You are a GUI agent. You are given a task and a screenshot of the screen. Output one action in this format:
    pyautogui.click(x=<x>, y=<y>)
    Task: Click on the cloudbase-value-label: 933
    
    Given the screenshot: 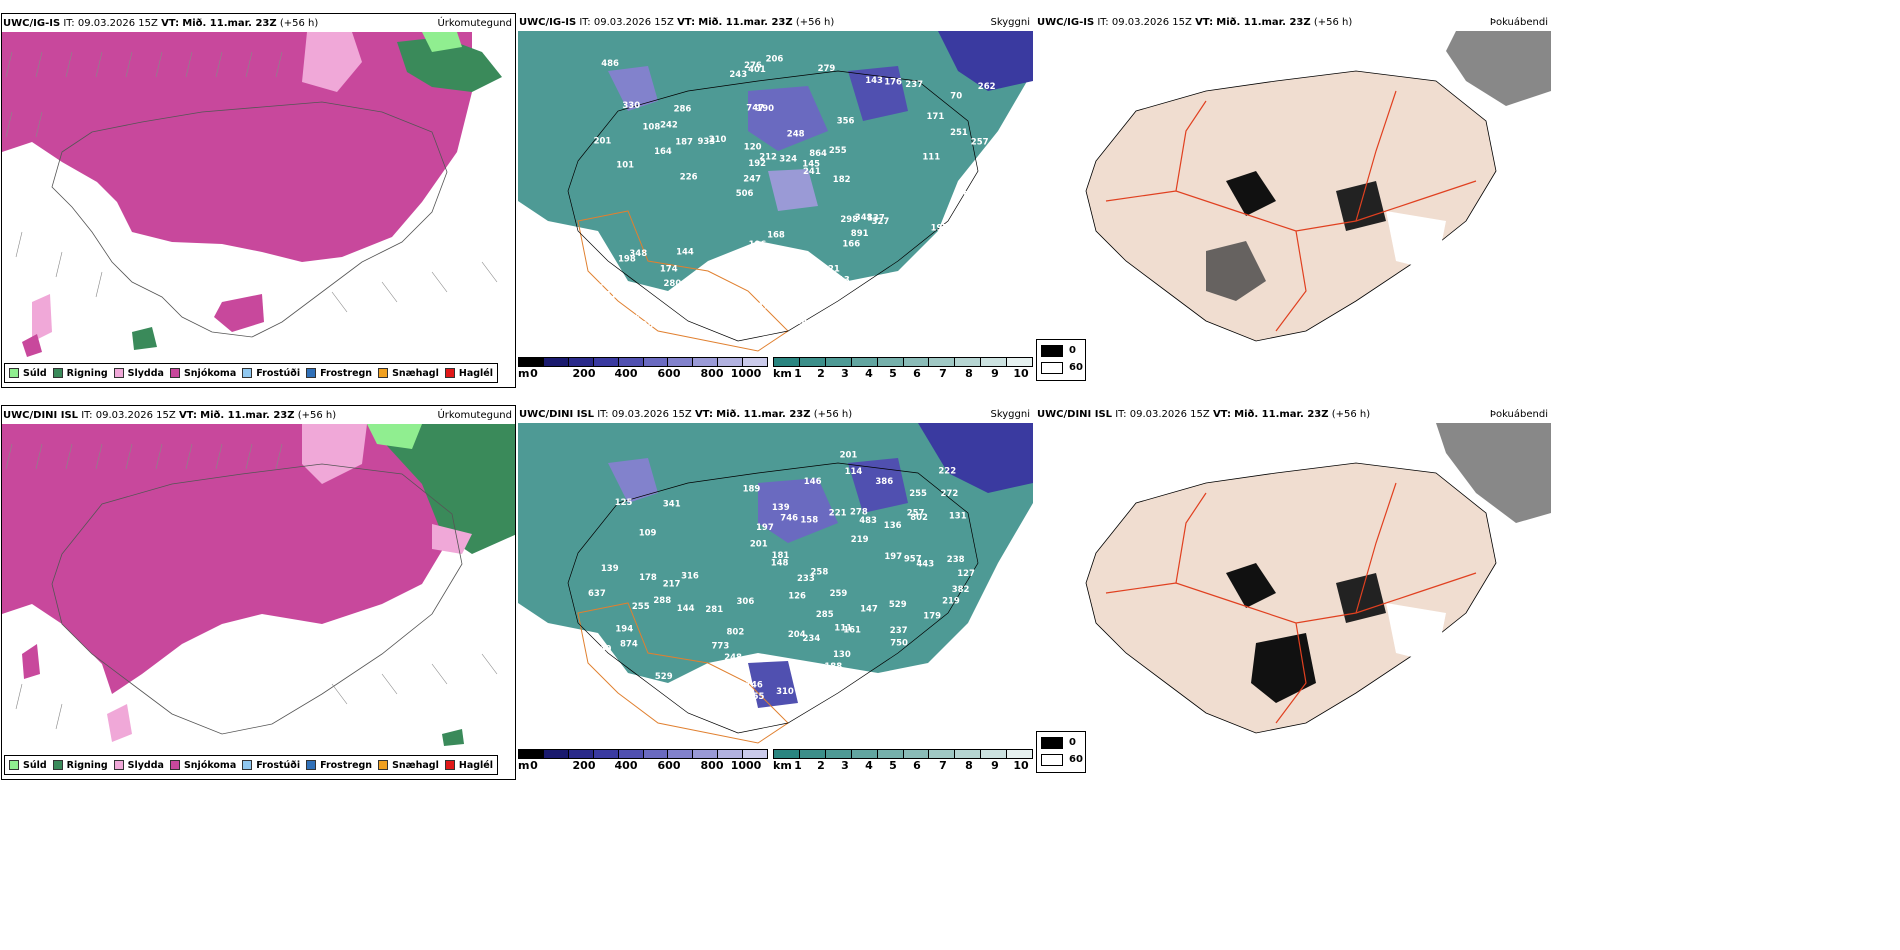 What is the action you would take?
    pyautogui.click(x=707, y=142)
    